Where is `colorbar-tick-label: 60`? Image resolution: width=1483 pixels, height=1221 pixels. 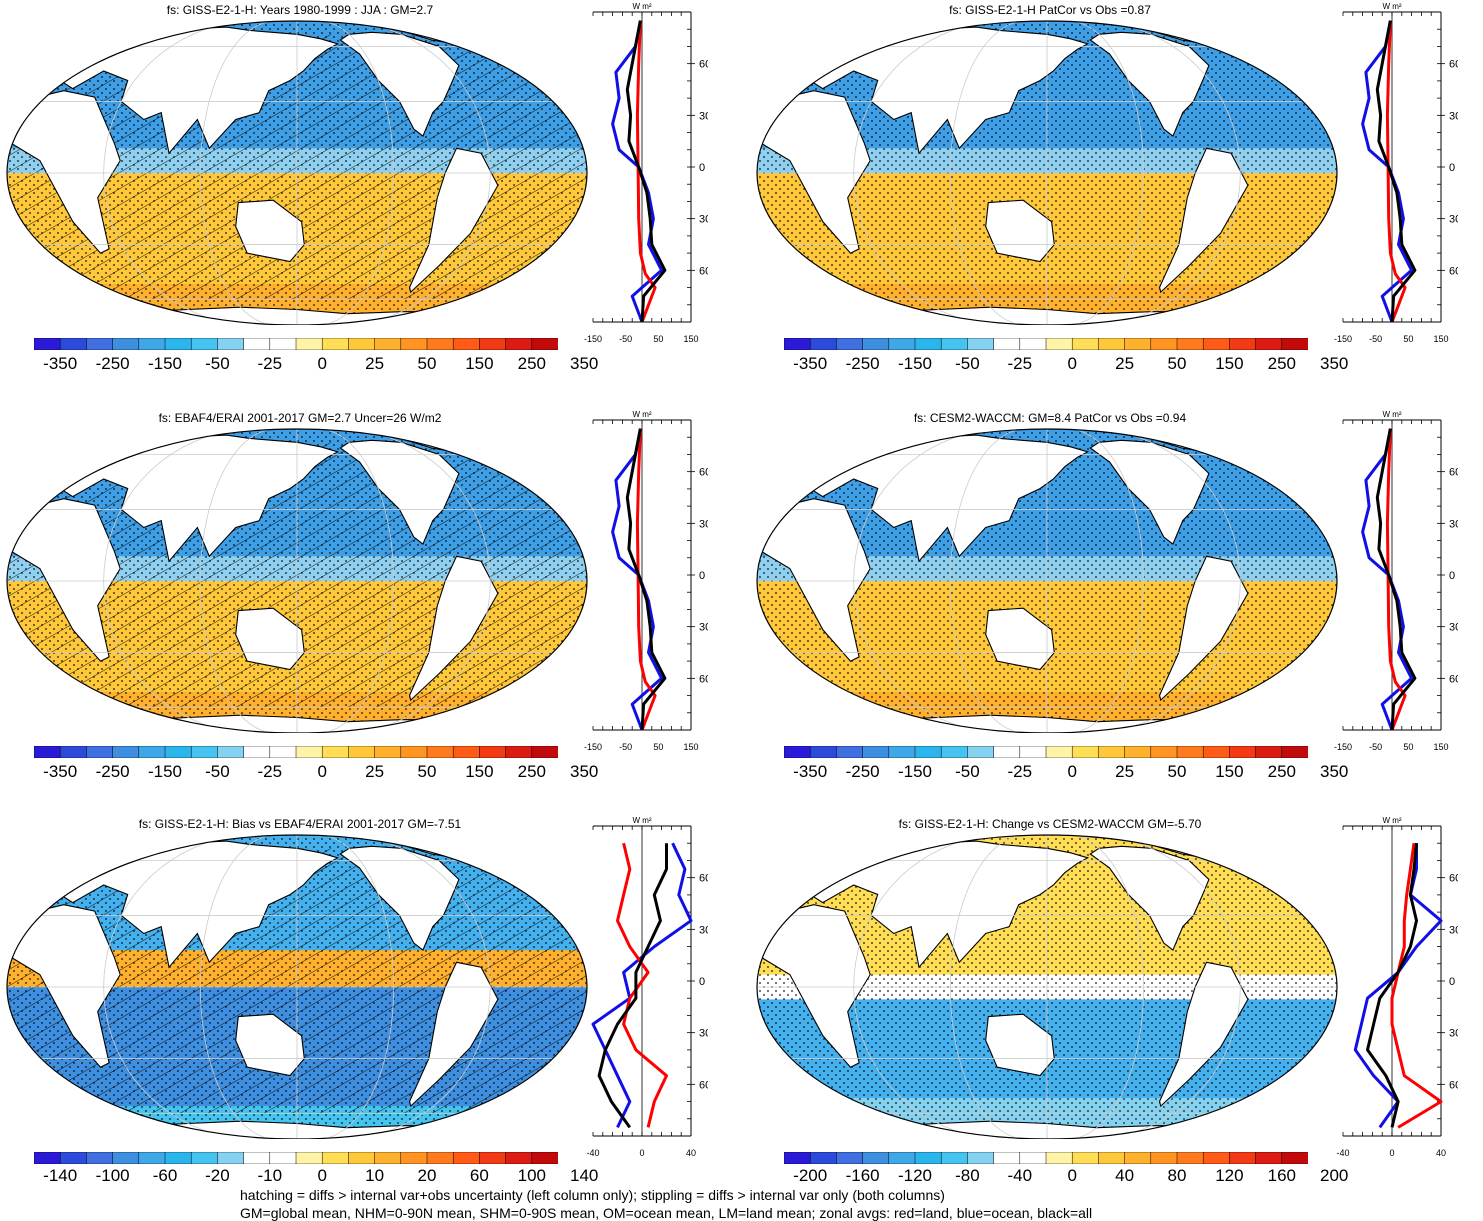 colorbar-tick-label: 60 is located at coordinates (479, 1175).